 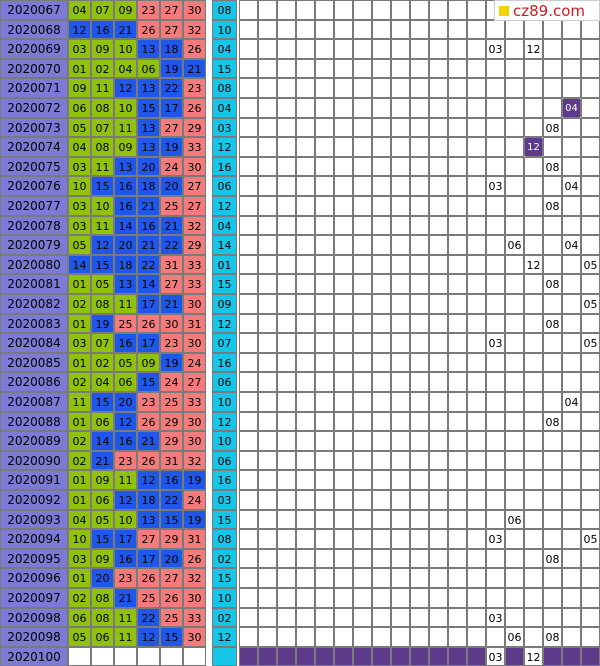 What do you see at coordinates (224, 421) in the screenshot?
I see `special-number: 12` at bounding box center [224, 421].